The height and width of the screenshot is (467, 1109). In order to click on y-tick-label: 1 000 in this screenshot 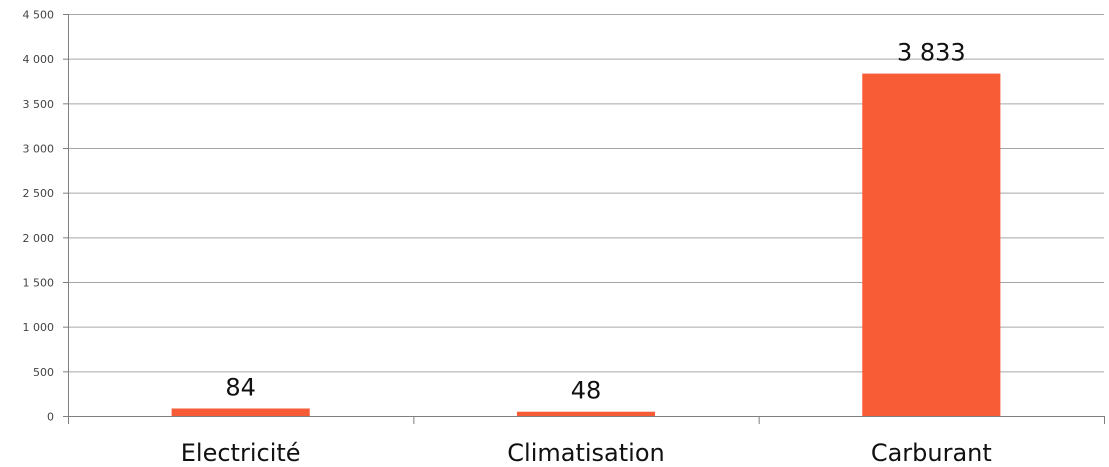, I will do `click(39, 327)`.